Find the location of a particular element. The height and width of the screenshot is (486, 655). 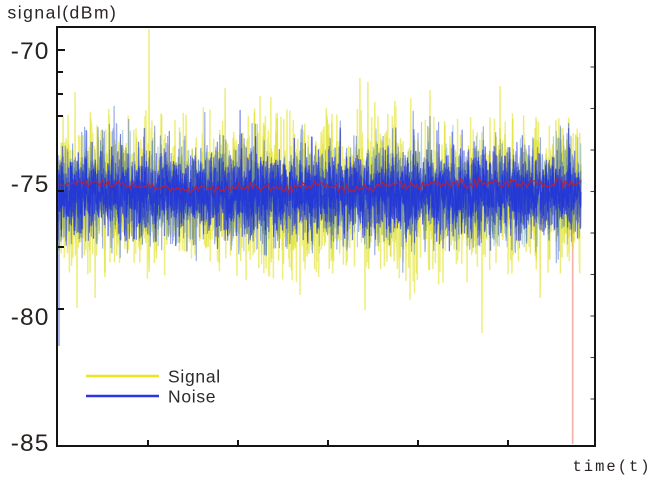

svg-text: -80 is located at coordinates (30, 317).